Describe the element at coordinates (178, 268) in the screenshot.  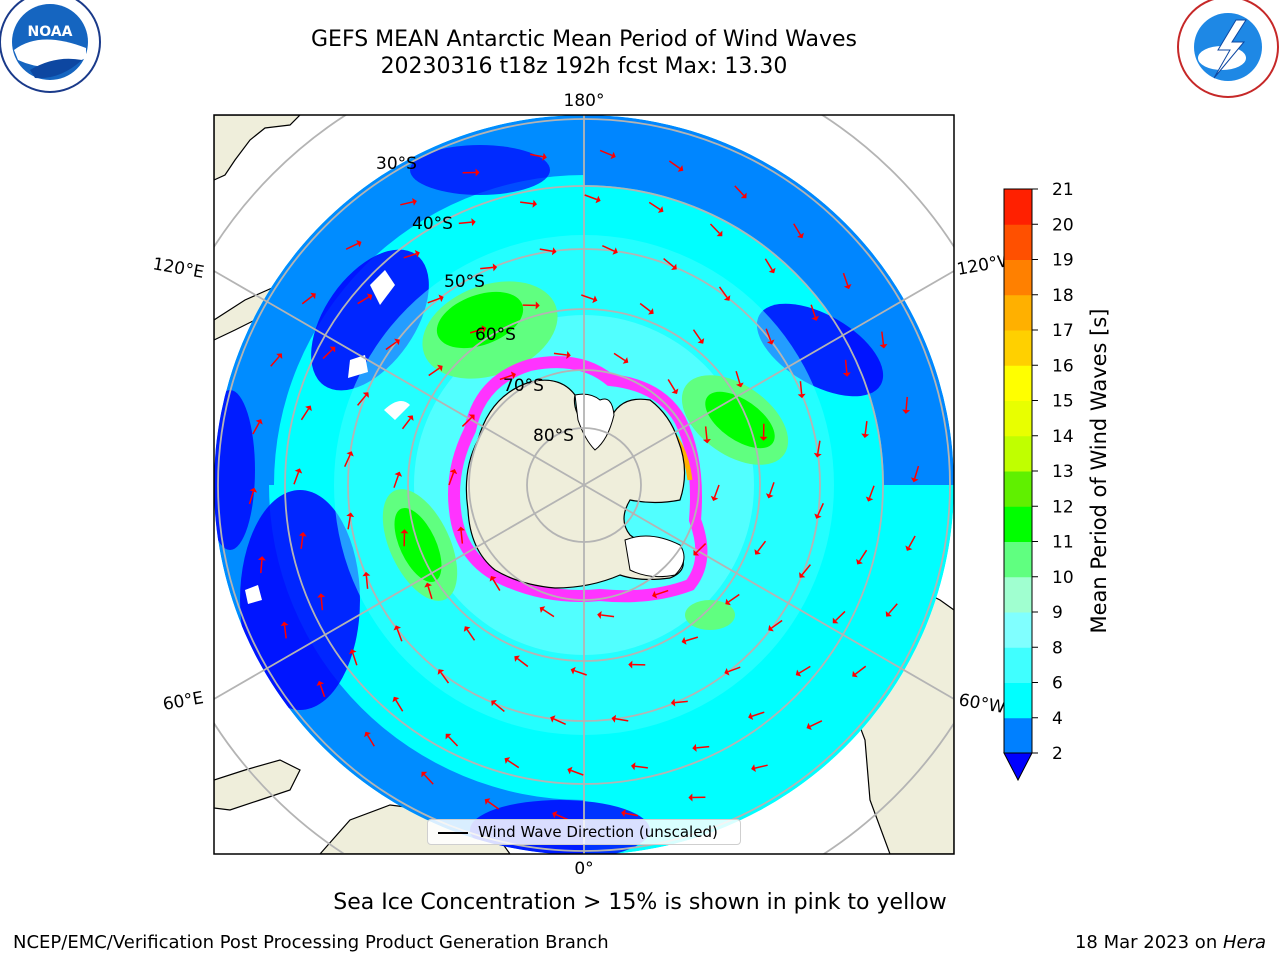
I see `lon-label-120e: 120°E` at that location.